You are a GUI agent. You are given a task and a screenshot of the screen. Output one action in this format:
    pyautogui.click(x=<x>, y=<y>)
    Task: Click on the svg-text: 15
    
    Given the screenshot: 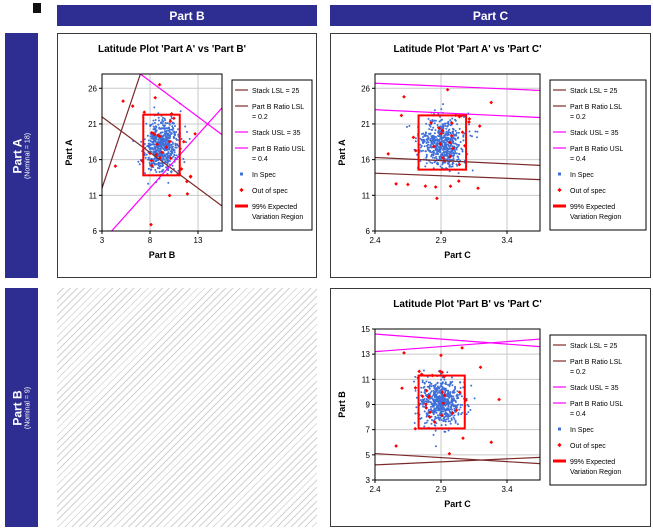 What is the action you would take?
    pyautogui.click(x=365, y=329)
    